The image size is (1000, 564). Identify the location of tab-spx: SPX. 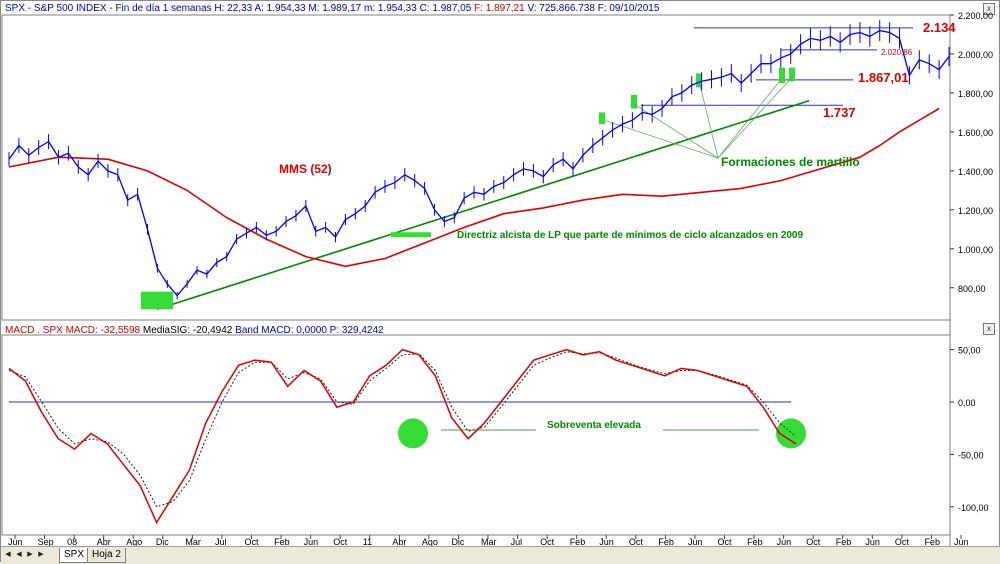
(74, 555).